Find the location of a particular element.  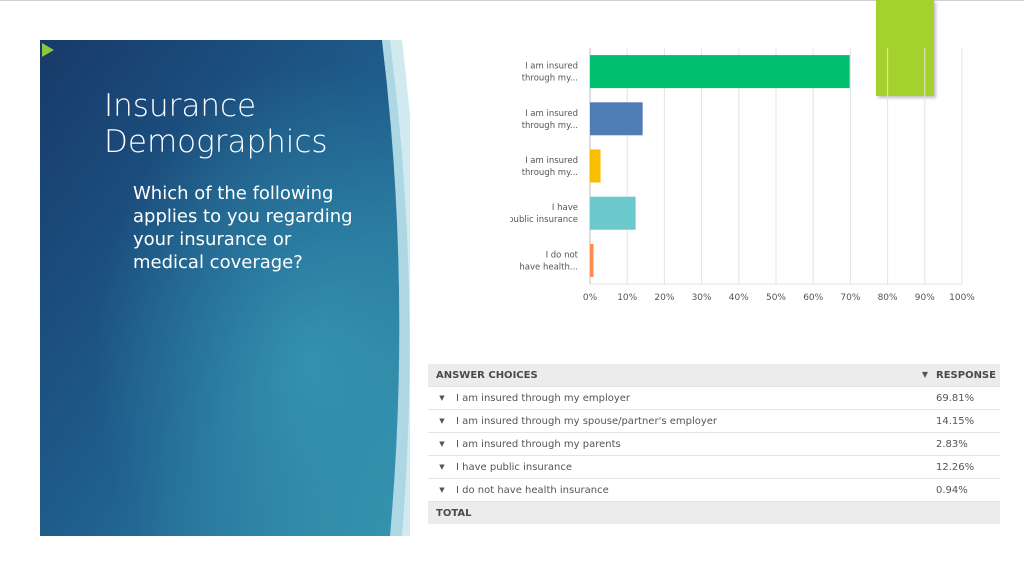

answer-response: 2.83% is located at coordinates (968, 444).